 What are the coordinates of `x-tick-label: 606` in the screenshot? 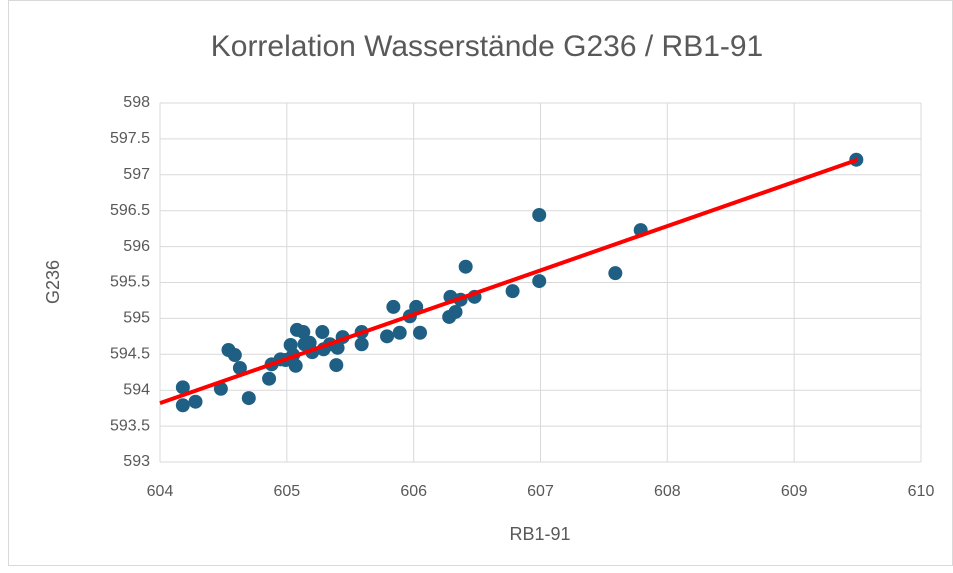 It's located at (413, 491).